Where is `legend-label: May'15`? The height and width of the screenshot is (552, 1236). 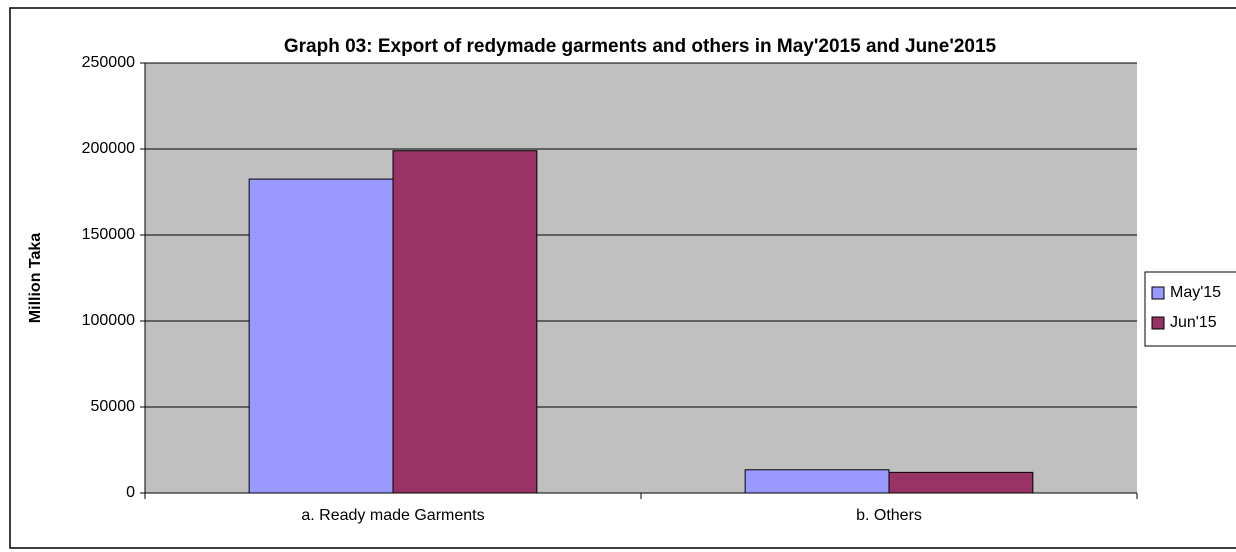
legend-label: May'15 is located at coordinates (1195, 292).